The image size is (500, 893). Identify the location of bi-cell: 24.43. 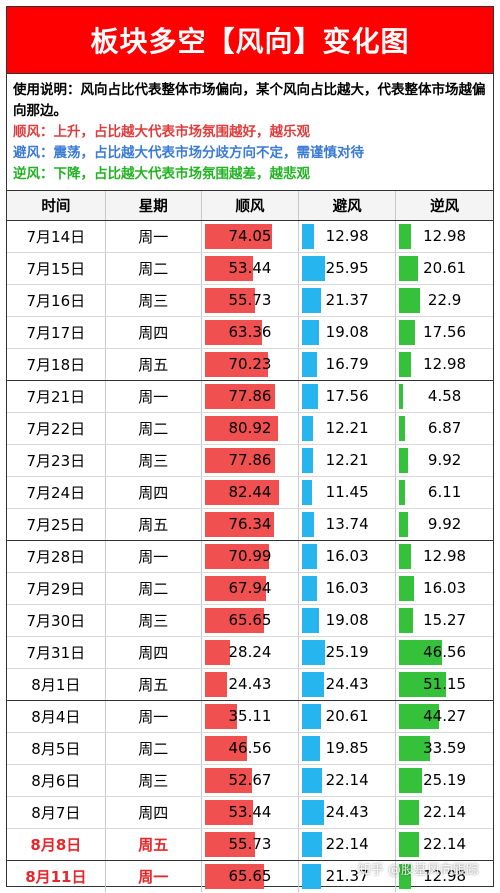
(347, 812).